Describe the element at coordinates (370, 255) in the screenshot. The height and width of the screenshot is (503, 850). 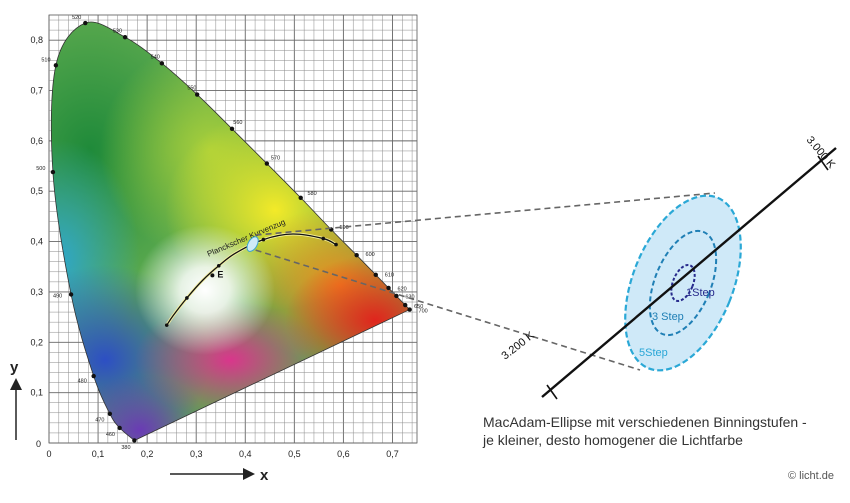
I see `wavelength-label: 600` at that location.